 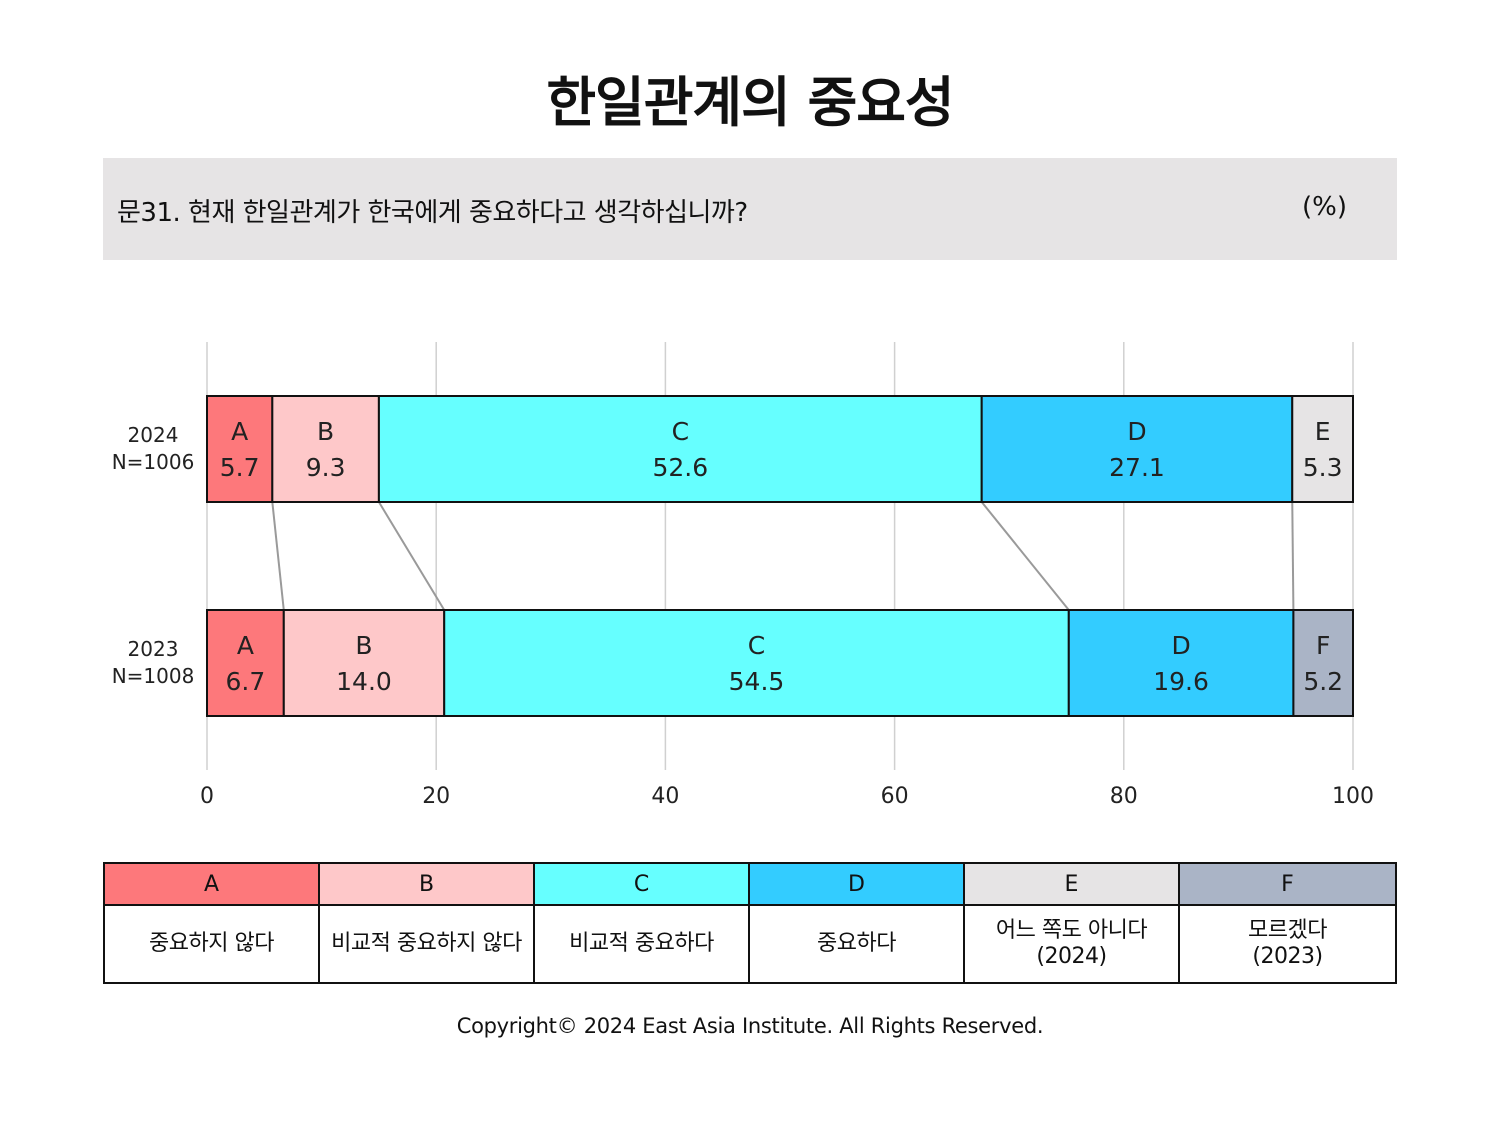 What do you see at coordinates (212, 944) in the screenshot?
I see `legend-desc-A: 중요하지 않다` at bounding box center [212, 944].